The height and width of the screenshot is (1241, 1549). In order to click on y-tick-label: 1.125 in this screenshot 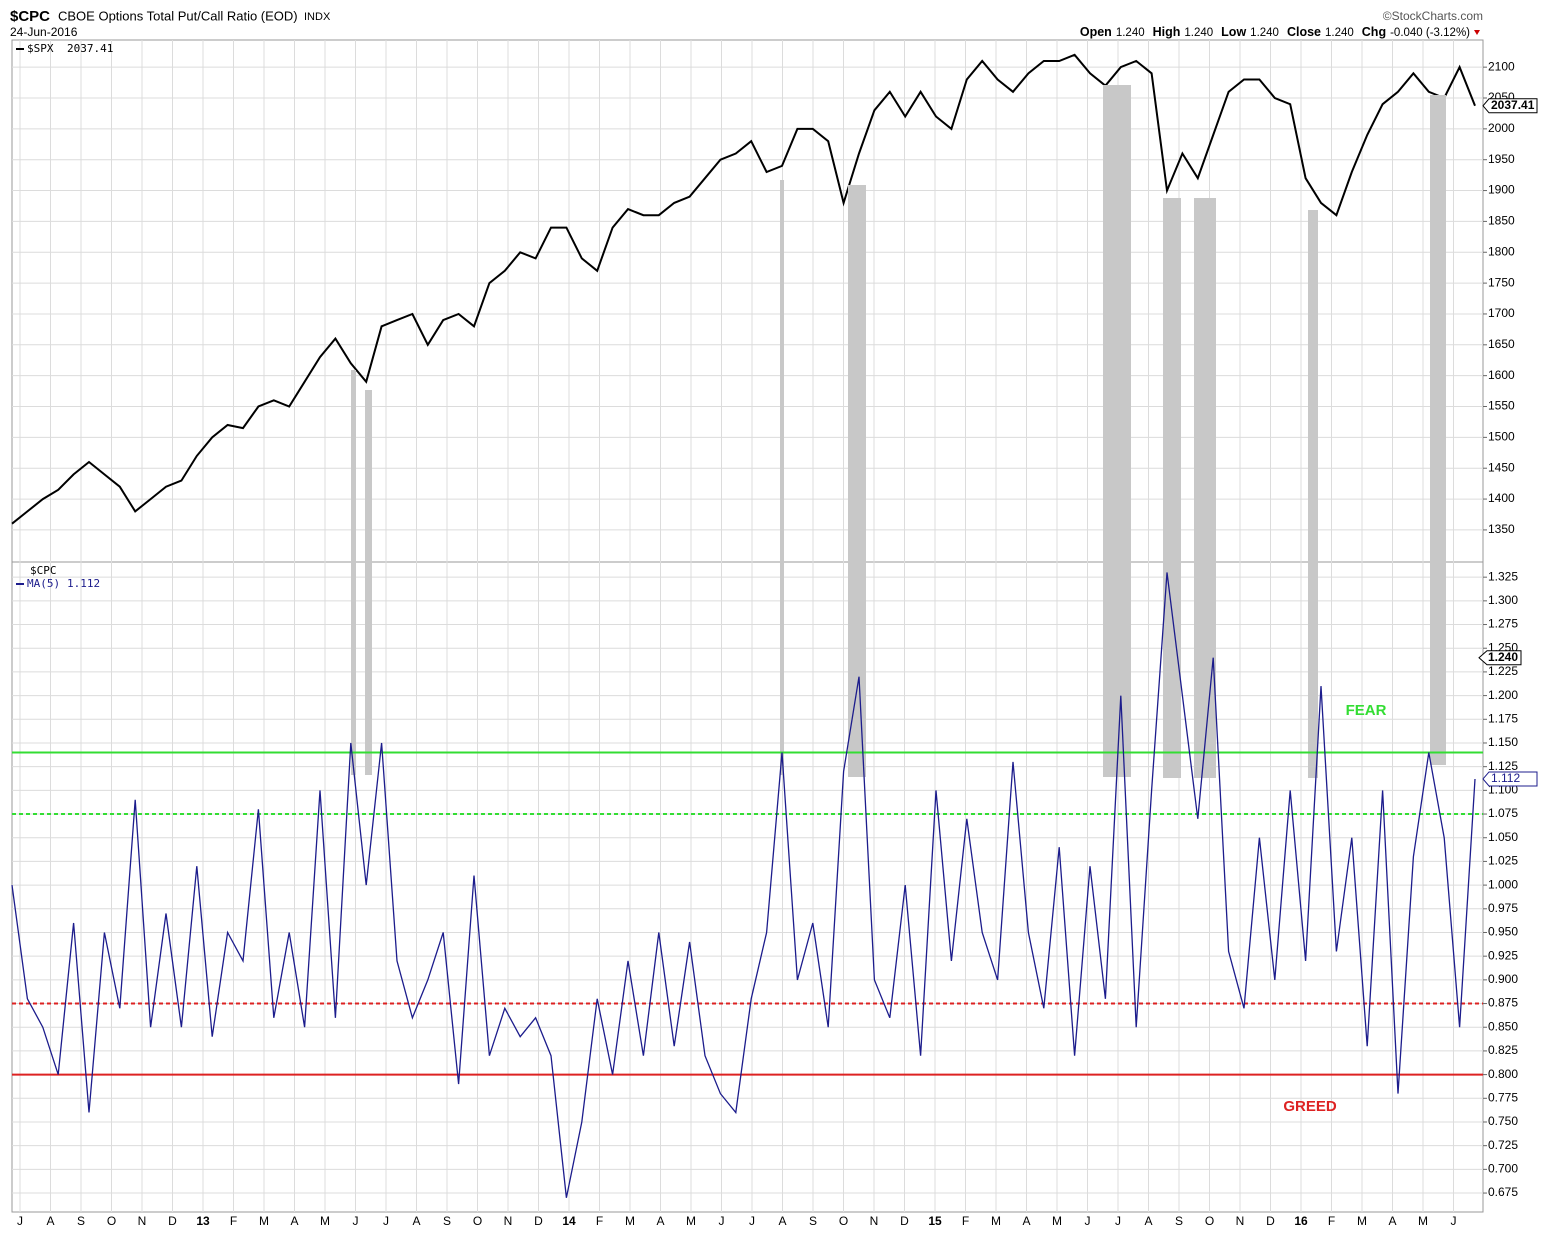, I will do `click(1503, 766)`.